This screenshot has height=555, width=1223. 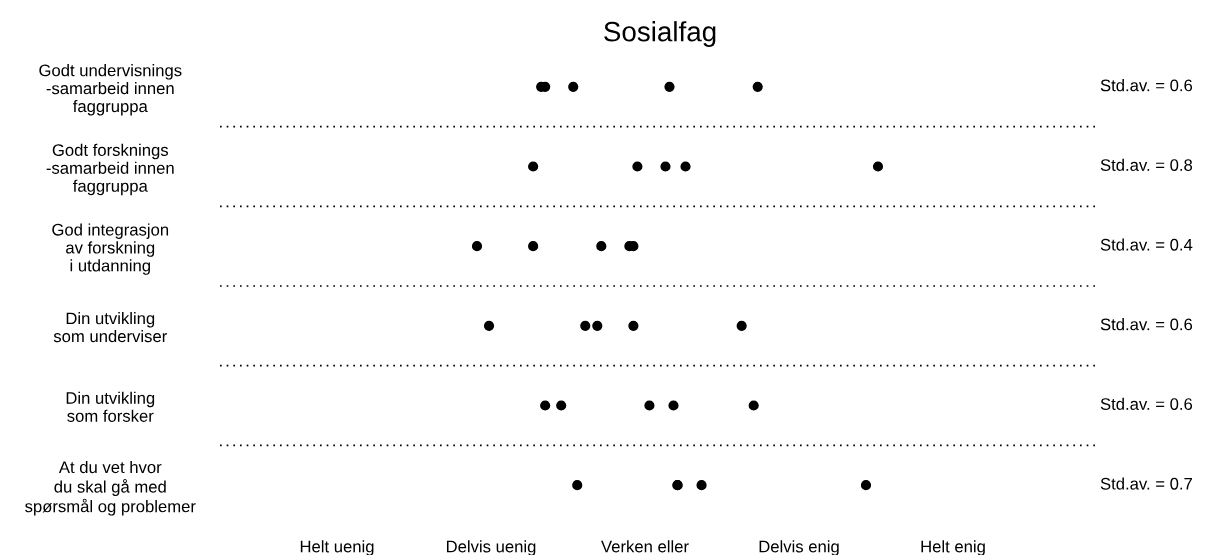 I want to click on y-tick-label: Din utvikling som underviser, so click(x=110, y=327).